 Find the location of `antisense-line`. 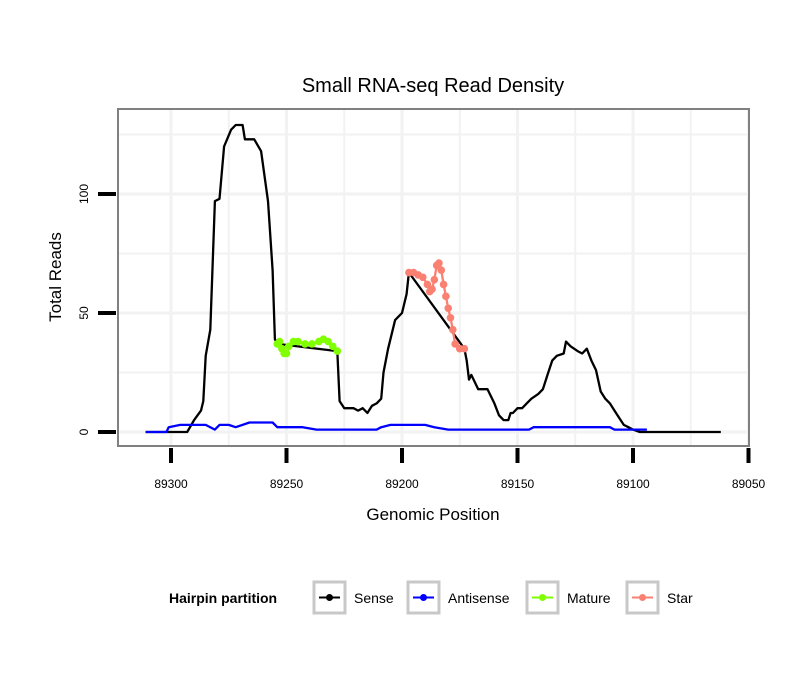

antisense-line is located at coordinates (396, 427).